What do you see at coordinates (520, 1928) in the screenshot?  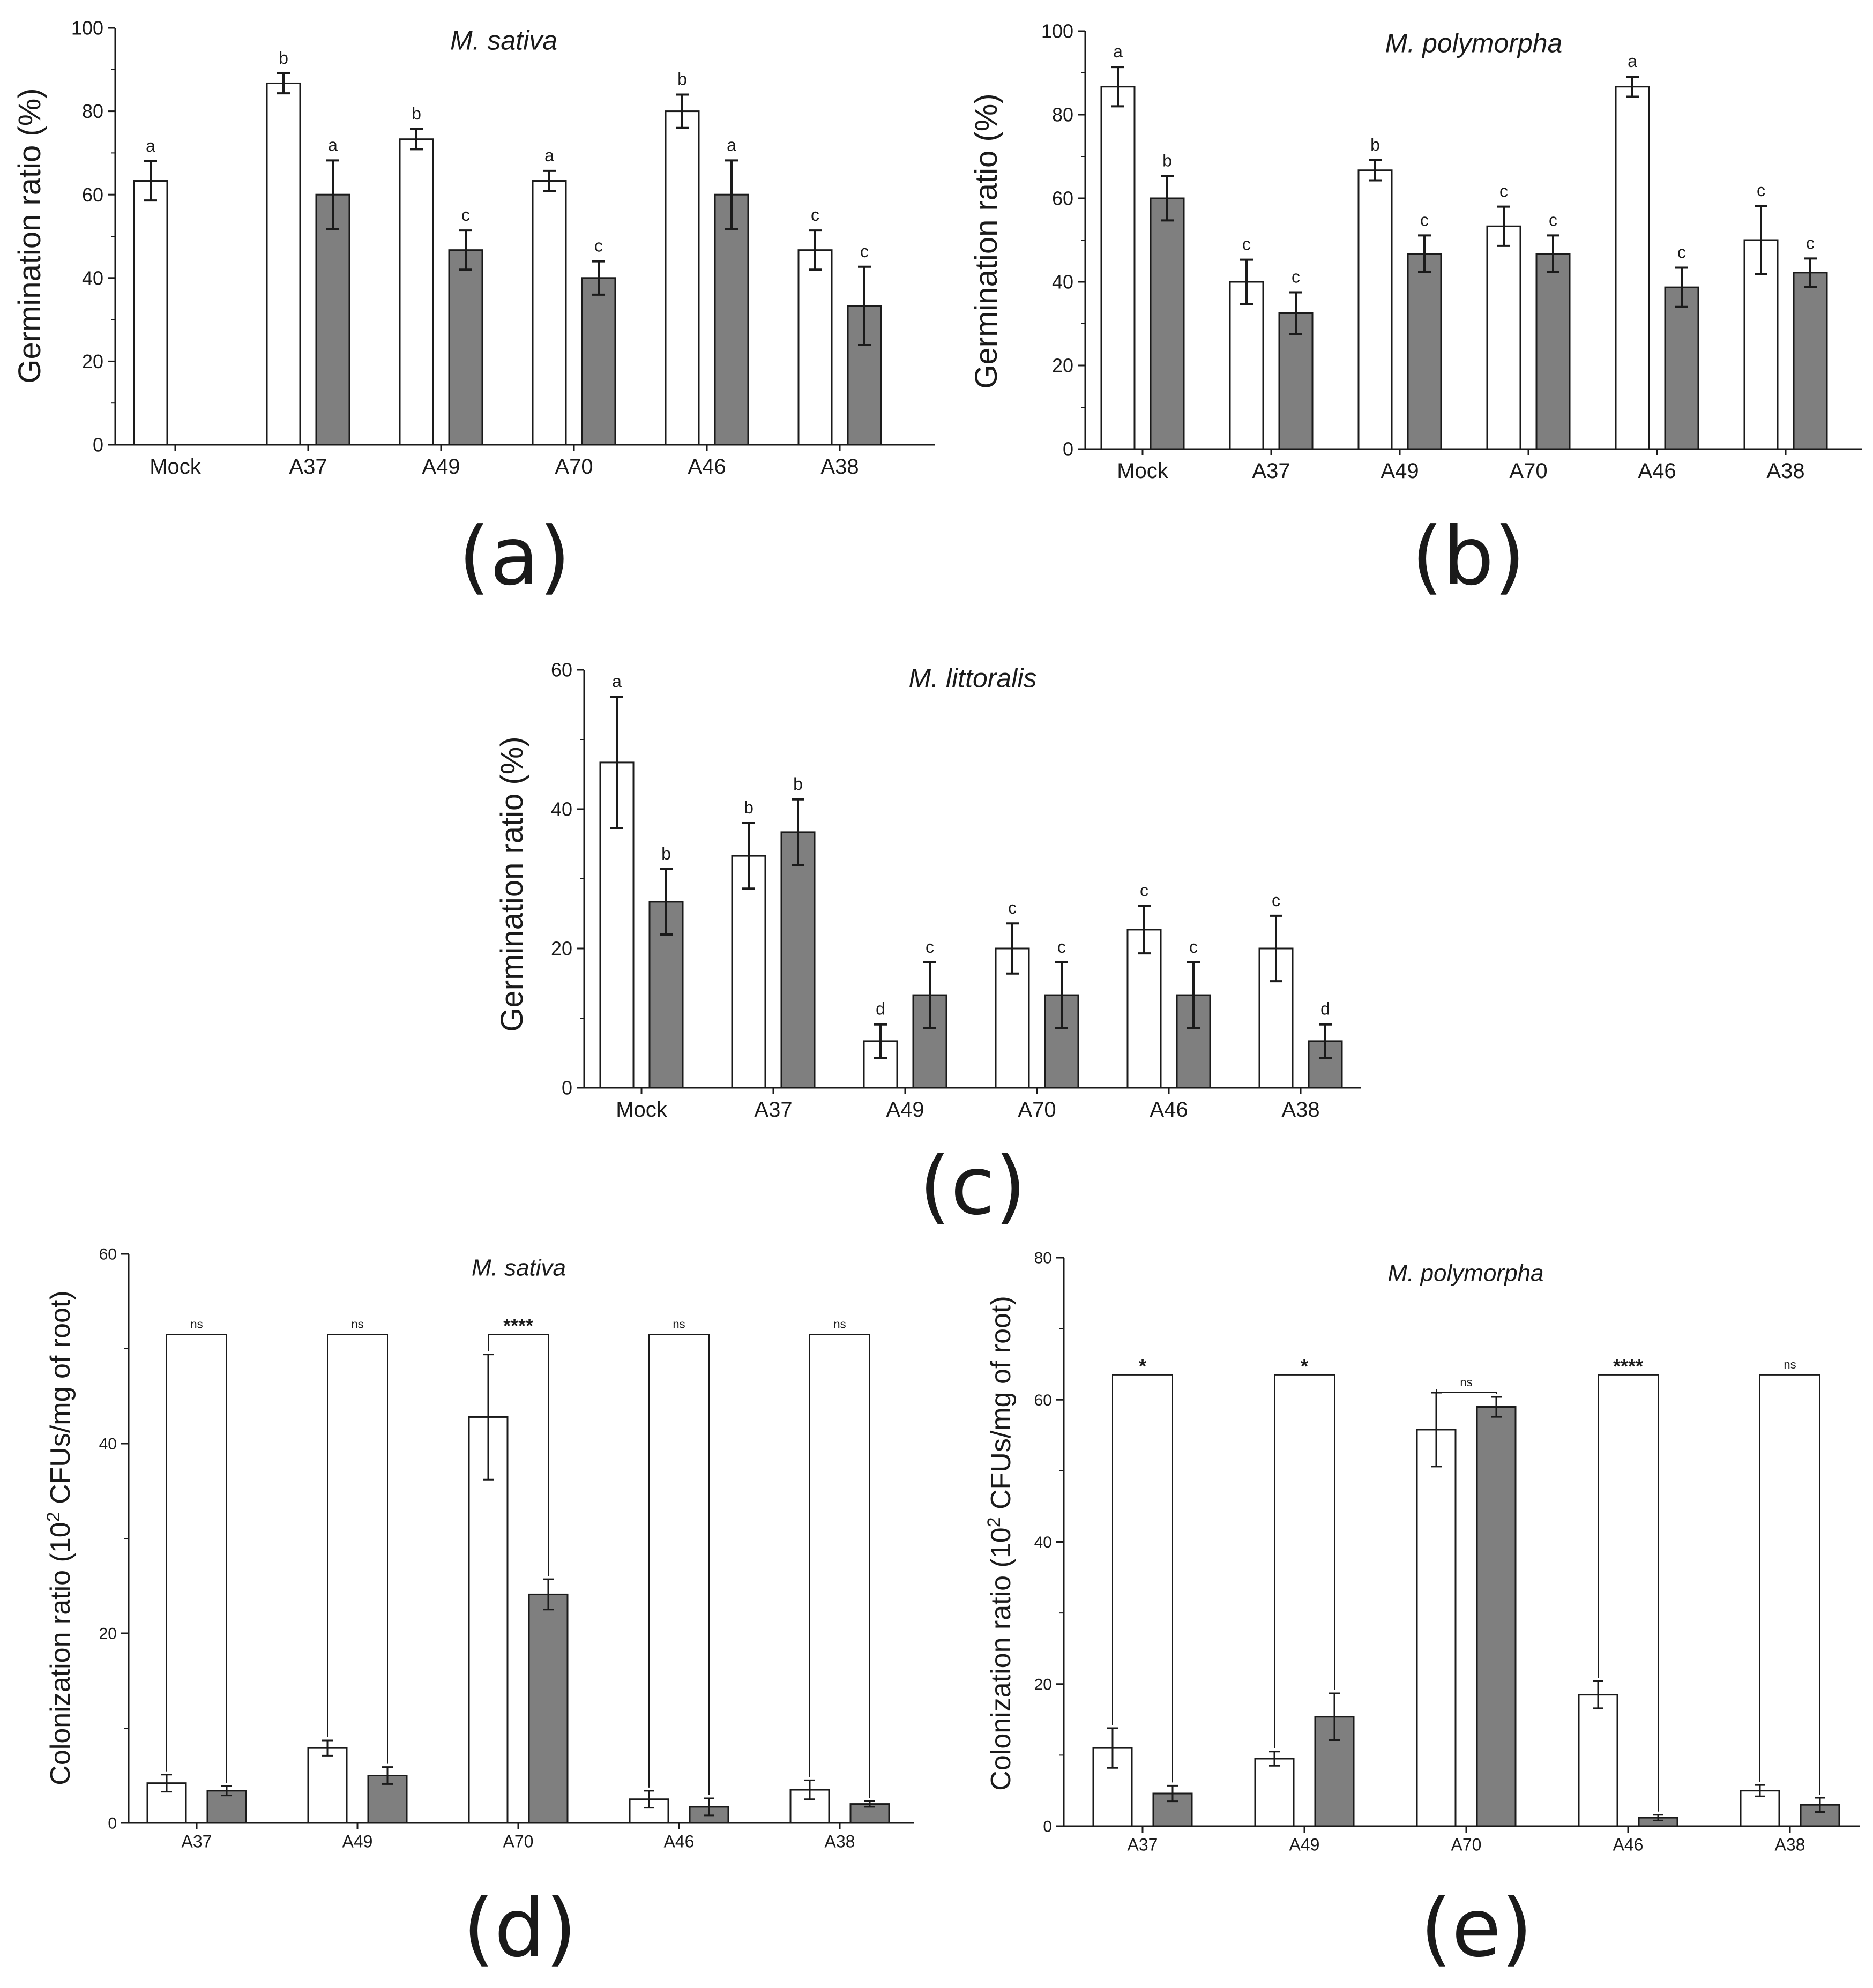 I see `panel-label: (d)` at bounding box center [520, 1928].